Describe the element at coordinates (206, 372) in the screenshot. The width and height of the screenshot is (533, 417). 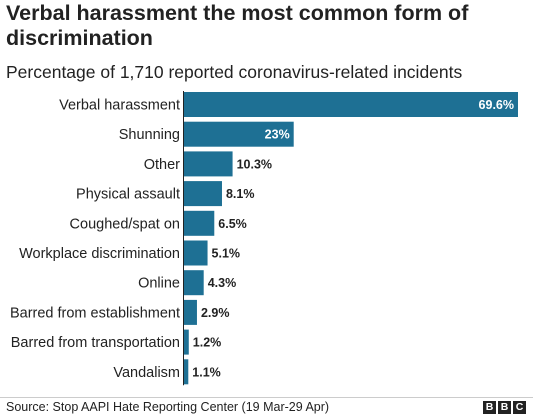
I see `value-label: 1.1%` at that location.